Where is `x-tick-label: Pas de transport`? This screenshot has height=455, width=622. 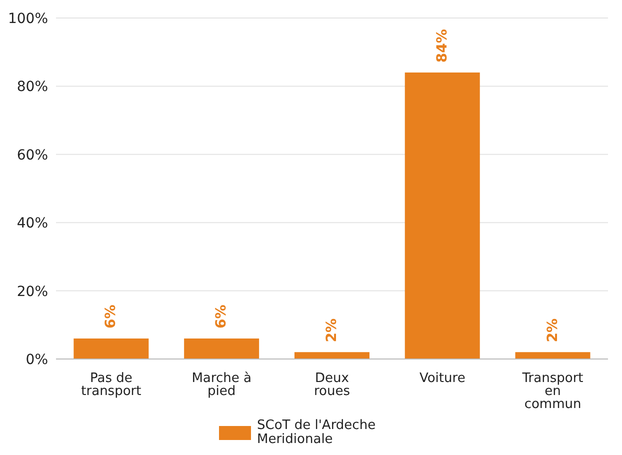
x-tick-label: Pas de transport is located at coordinates (111, 385).